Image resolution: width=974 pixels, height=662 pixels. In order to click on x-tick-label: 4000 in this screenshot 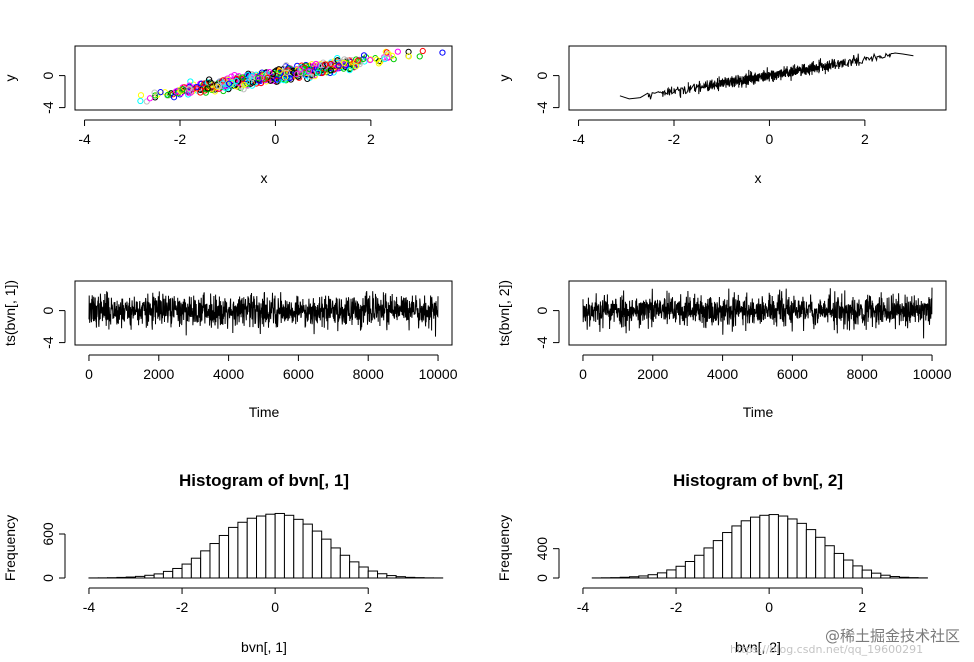, I will do `click(228, 374)`.